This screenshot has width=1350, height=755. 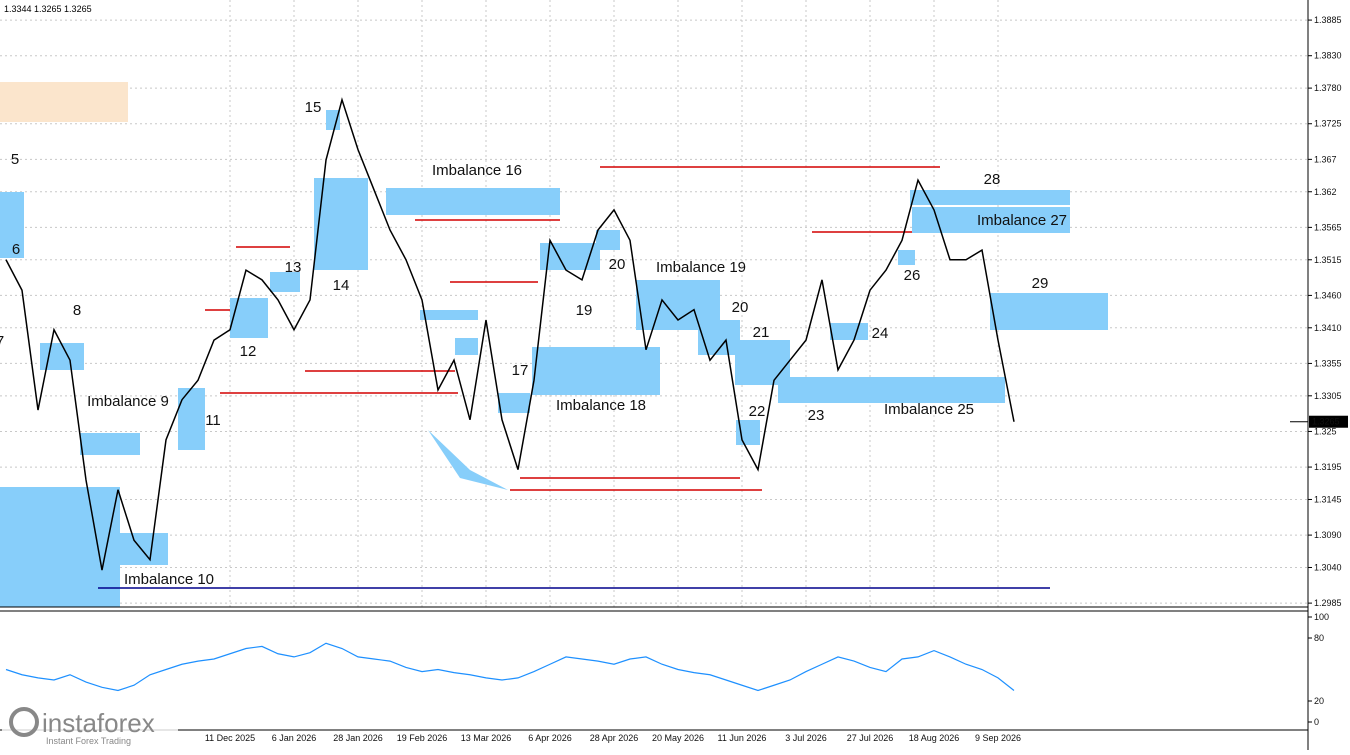 I want to click on y-tick-label: 1.2985, so click(x=1328, y=603).